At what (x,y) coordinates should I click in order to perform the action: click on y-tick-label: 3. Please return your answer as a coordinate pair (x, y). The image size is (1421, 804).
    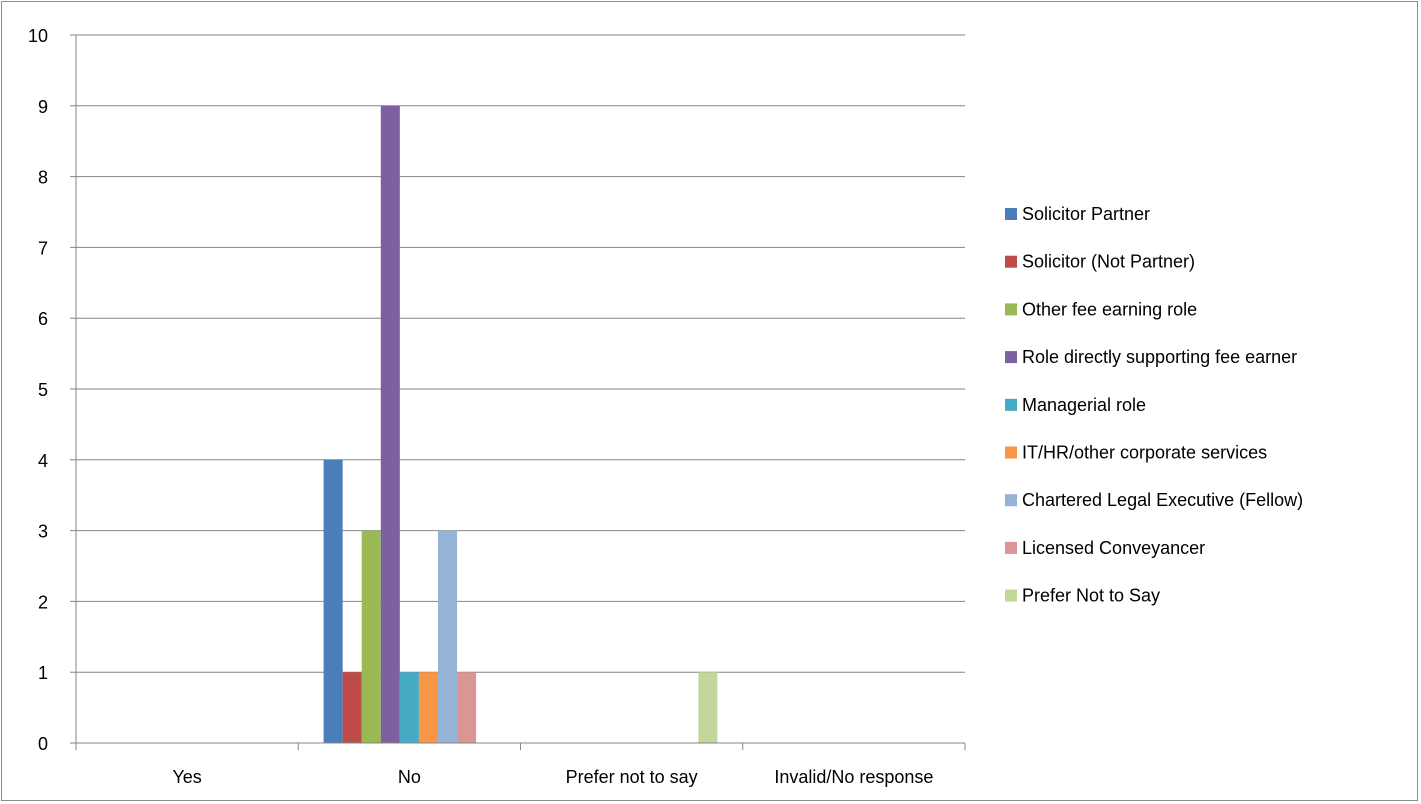
    Looking at the image, I should click on (43, 532).